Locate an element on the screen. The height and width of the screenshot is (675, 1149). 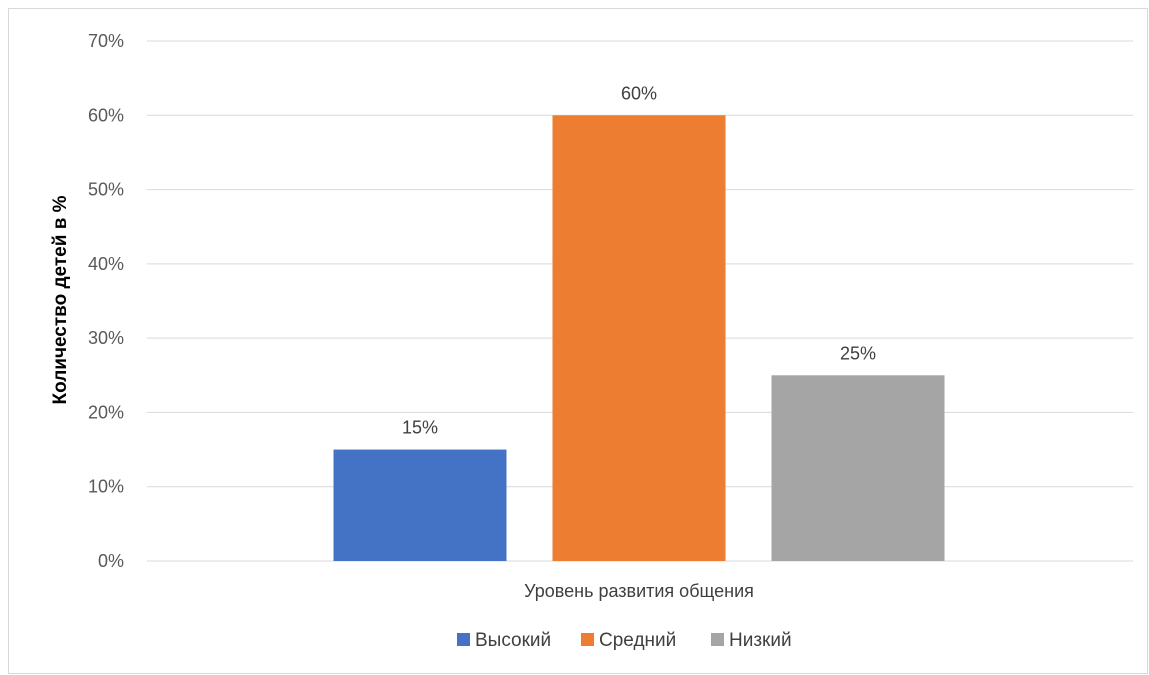
data-label: 15% is located at coordinates (420, 428).